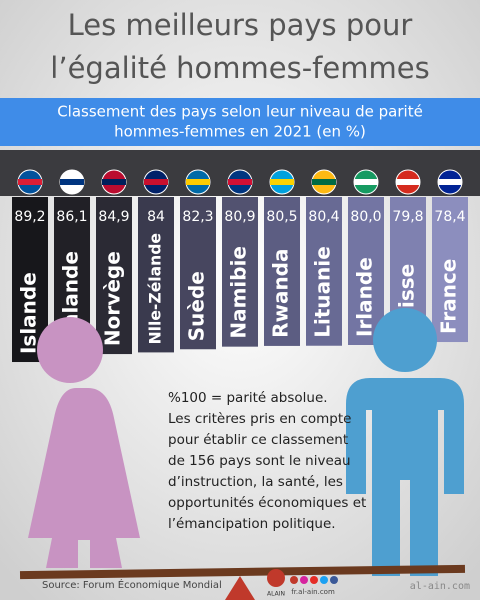 The height and width of the screenshot is (600, 480). Describe the element at coordinates (440, 586) in the screenshot. I see `watermark: al-ain.com` at that location.